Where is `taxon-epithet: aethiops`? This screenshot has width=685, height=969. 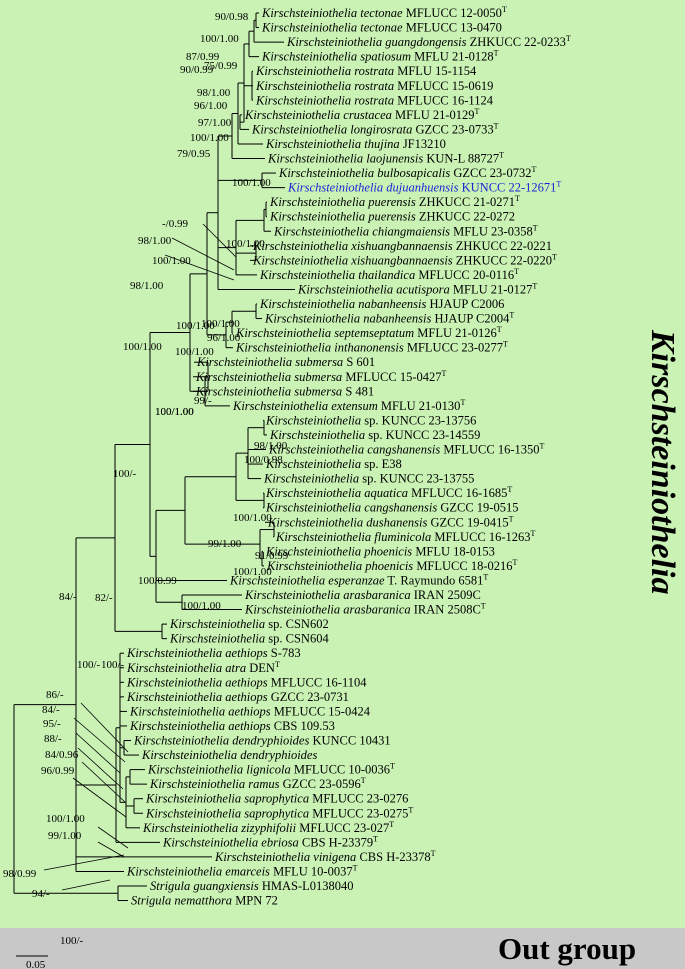
taxon-epithet: aethiops is located at coordinates (249, 726).